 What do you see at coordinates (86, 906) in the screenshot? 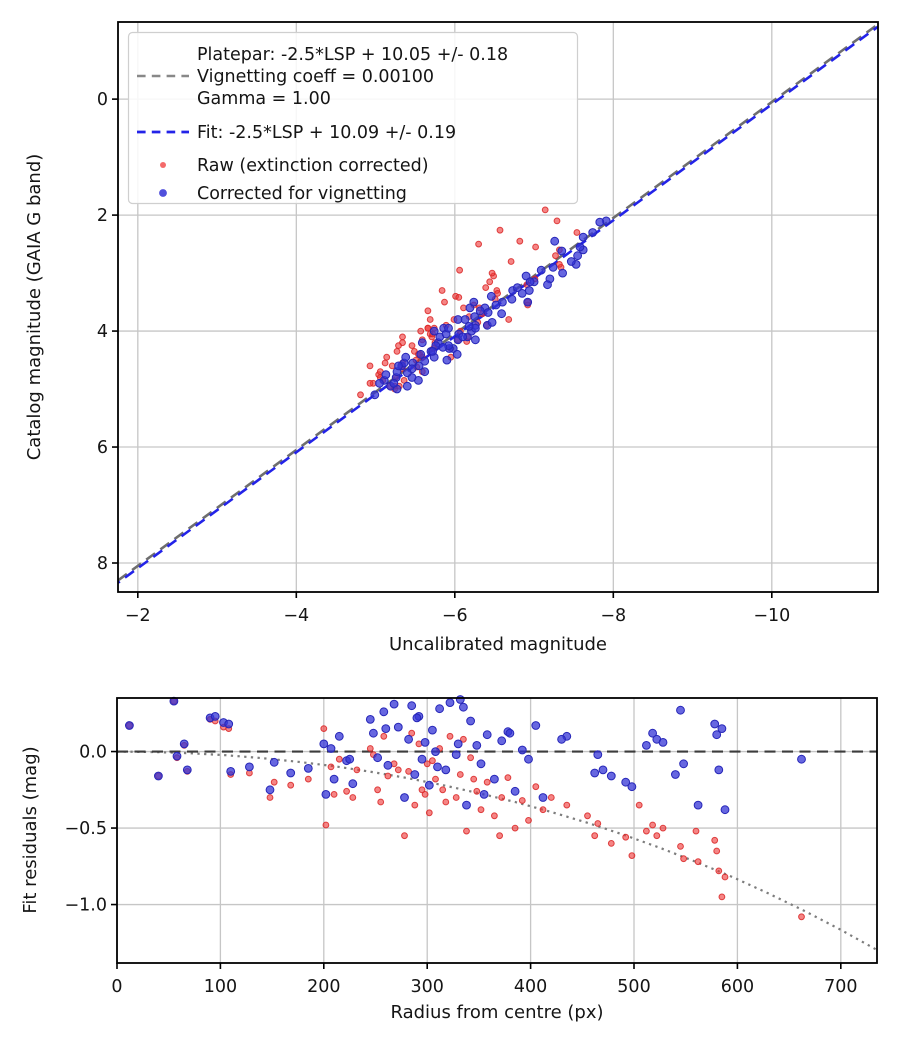
I see `y-tick-label: −1.0` at bounding box center [86, 906].